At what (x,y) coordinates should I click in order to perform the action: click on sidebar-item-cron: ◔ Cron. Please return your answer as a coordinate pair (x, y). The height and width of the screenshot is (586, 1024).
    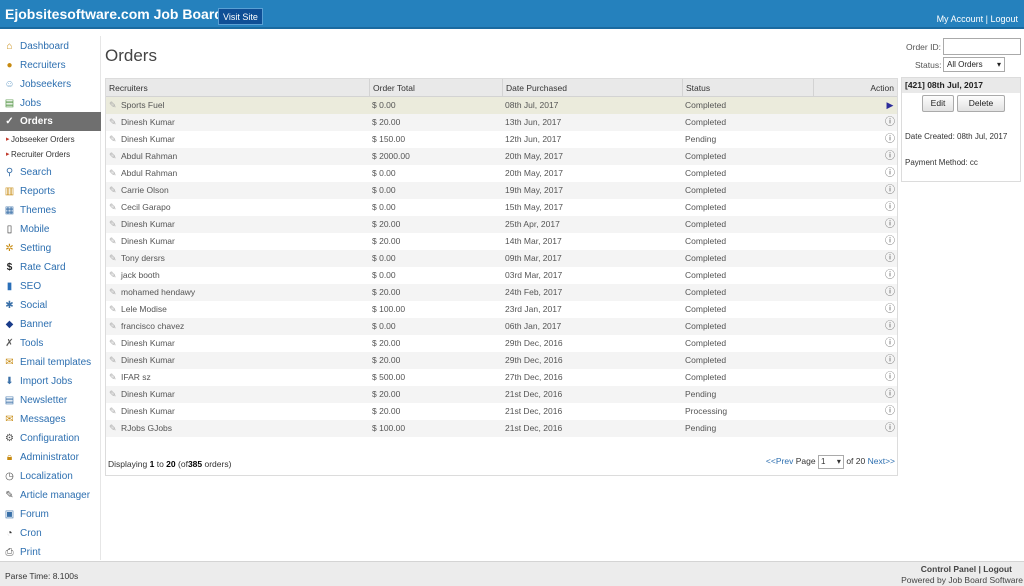
    Looking at the image, I should click on (50, 533).